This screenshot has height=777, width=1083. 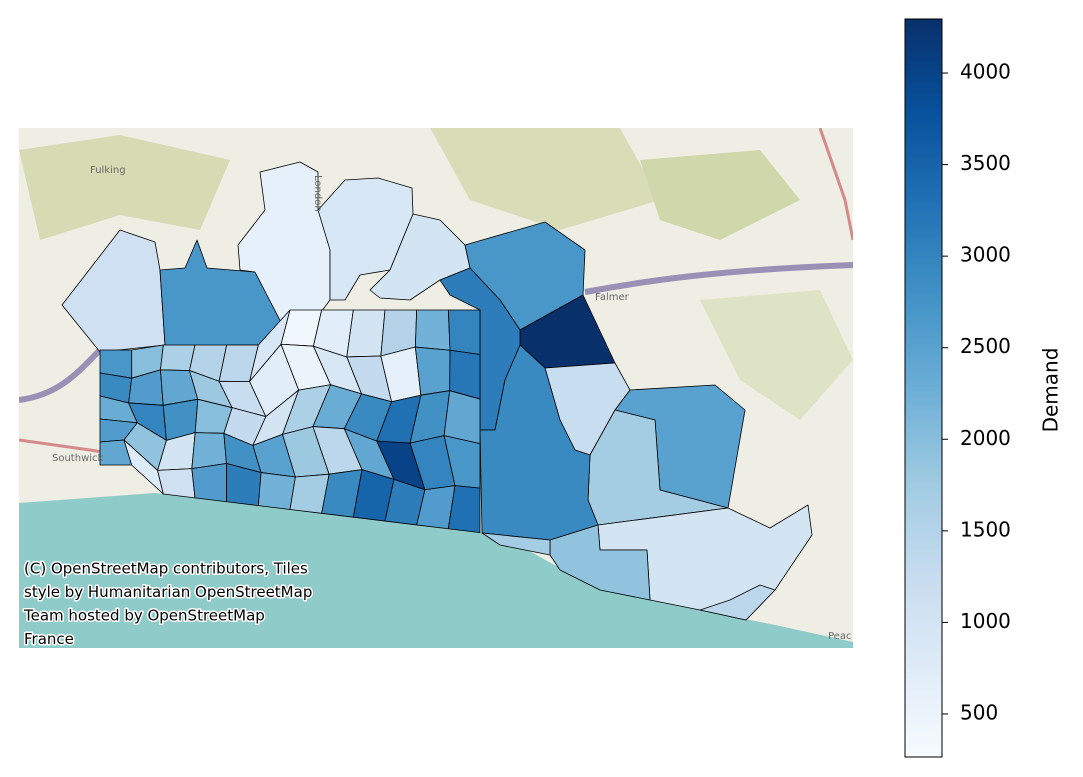 What do you see at coordinates (49, 639) in the screenshot?
I see `attribution-line: France` at bounding box center [49, 639].